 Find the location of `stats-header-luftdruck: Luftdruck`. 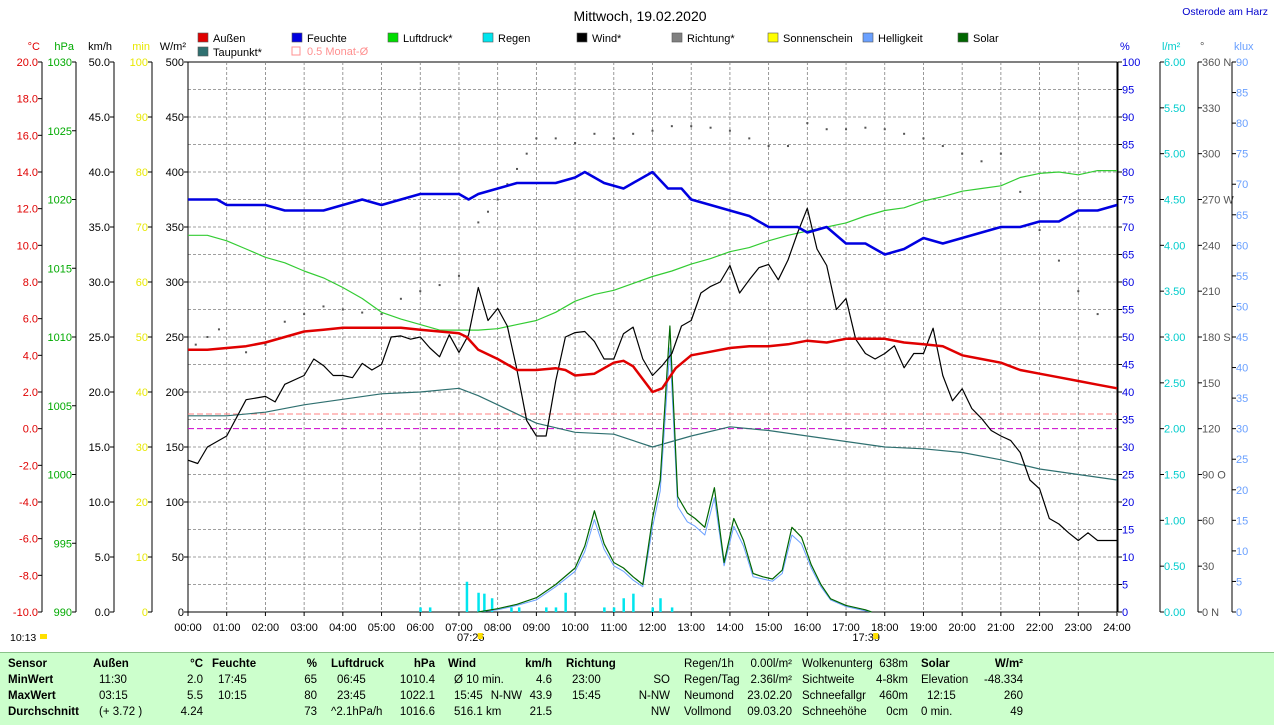

stats-header-luftdruck: Luftdruck is located at coordinates (358, 664).